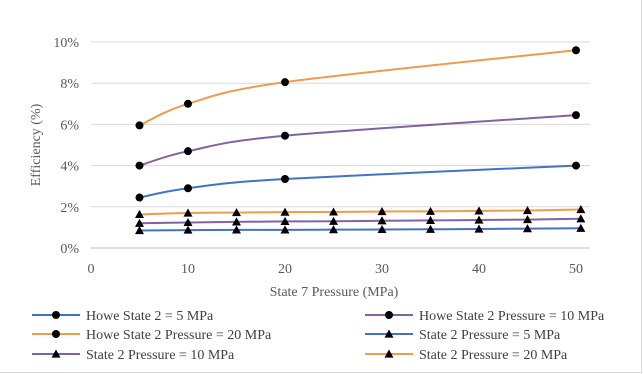 Image resolution: width=643 pixels, height=374 pixels. What do you see at coordinates (69, 208) in the screenshot?
I see `y-tick-label: 2%` at bounding box center [69, 208].